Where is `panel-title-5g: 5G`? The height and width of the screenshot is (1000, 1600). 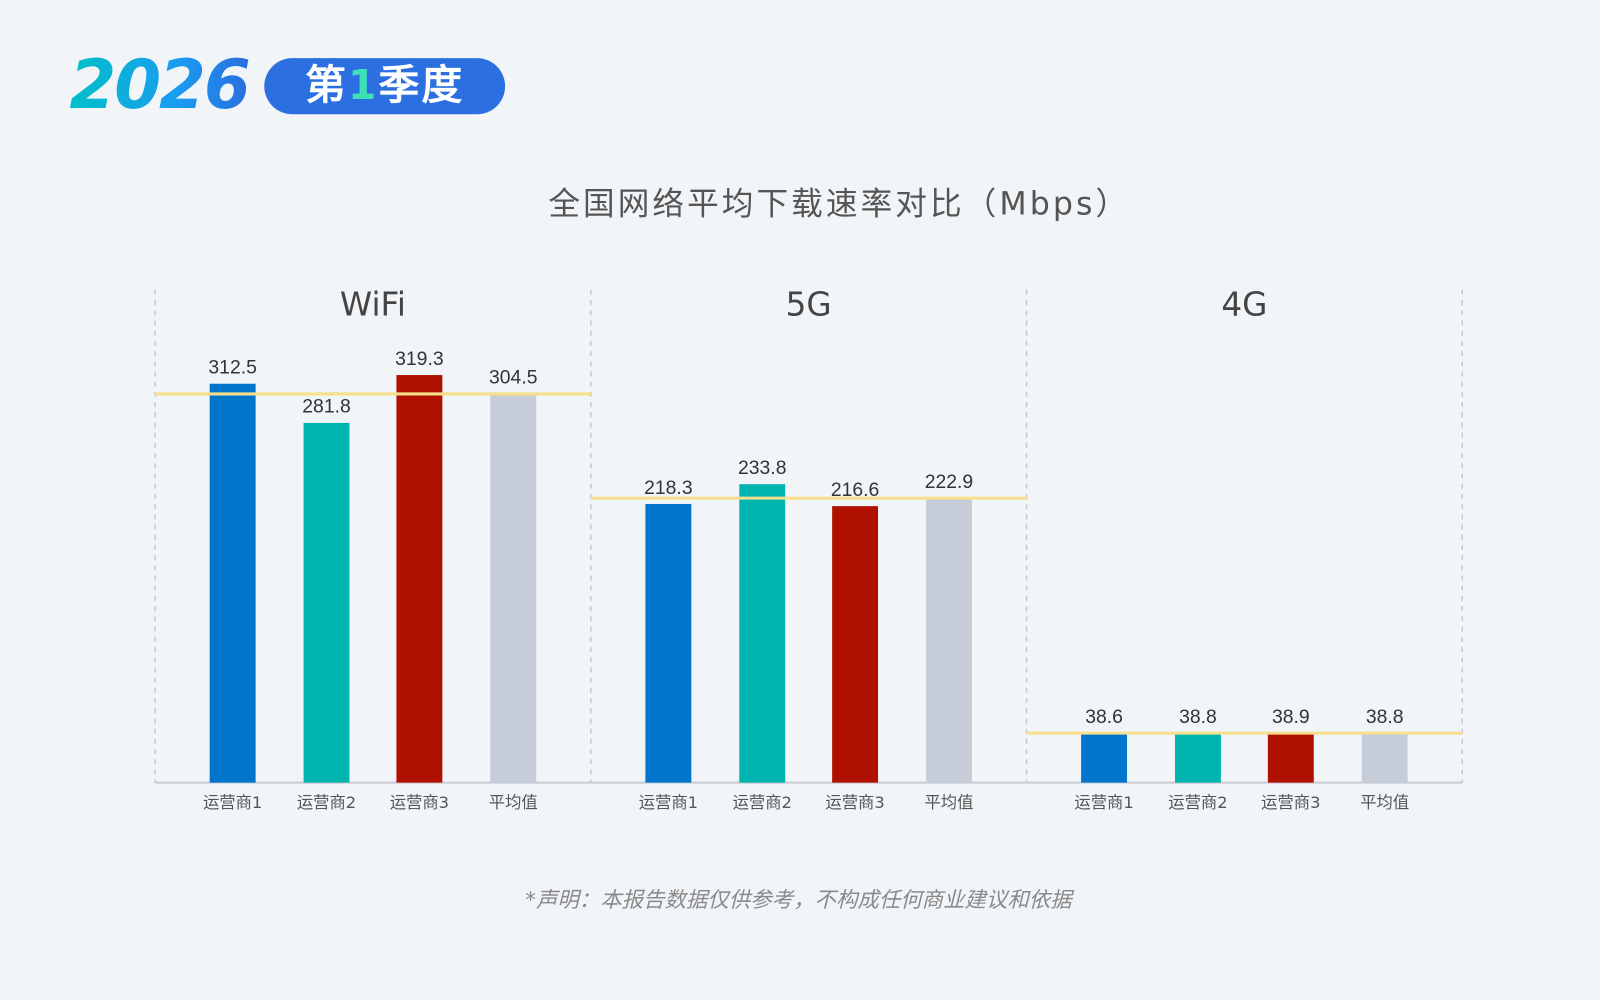
panel-title-5g: 5G is located at coordinates (809, 304).